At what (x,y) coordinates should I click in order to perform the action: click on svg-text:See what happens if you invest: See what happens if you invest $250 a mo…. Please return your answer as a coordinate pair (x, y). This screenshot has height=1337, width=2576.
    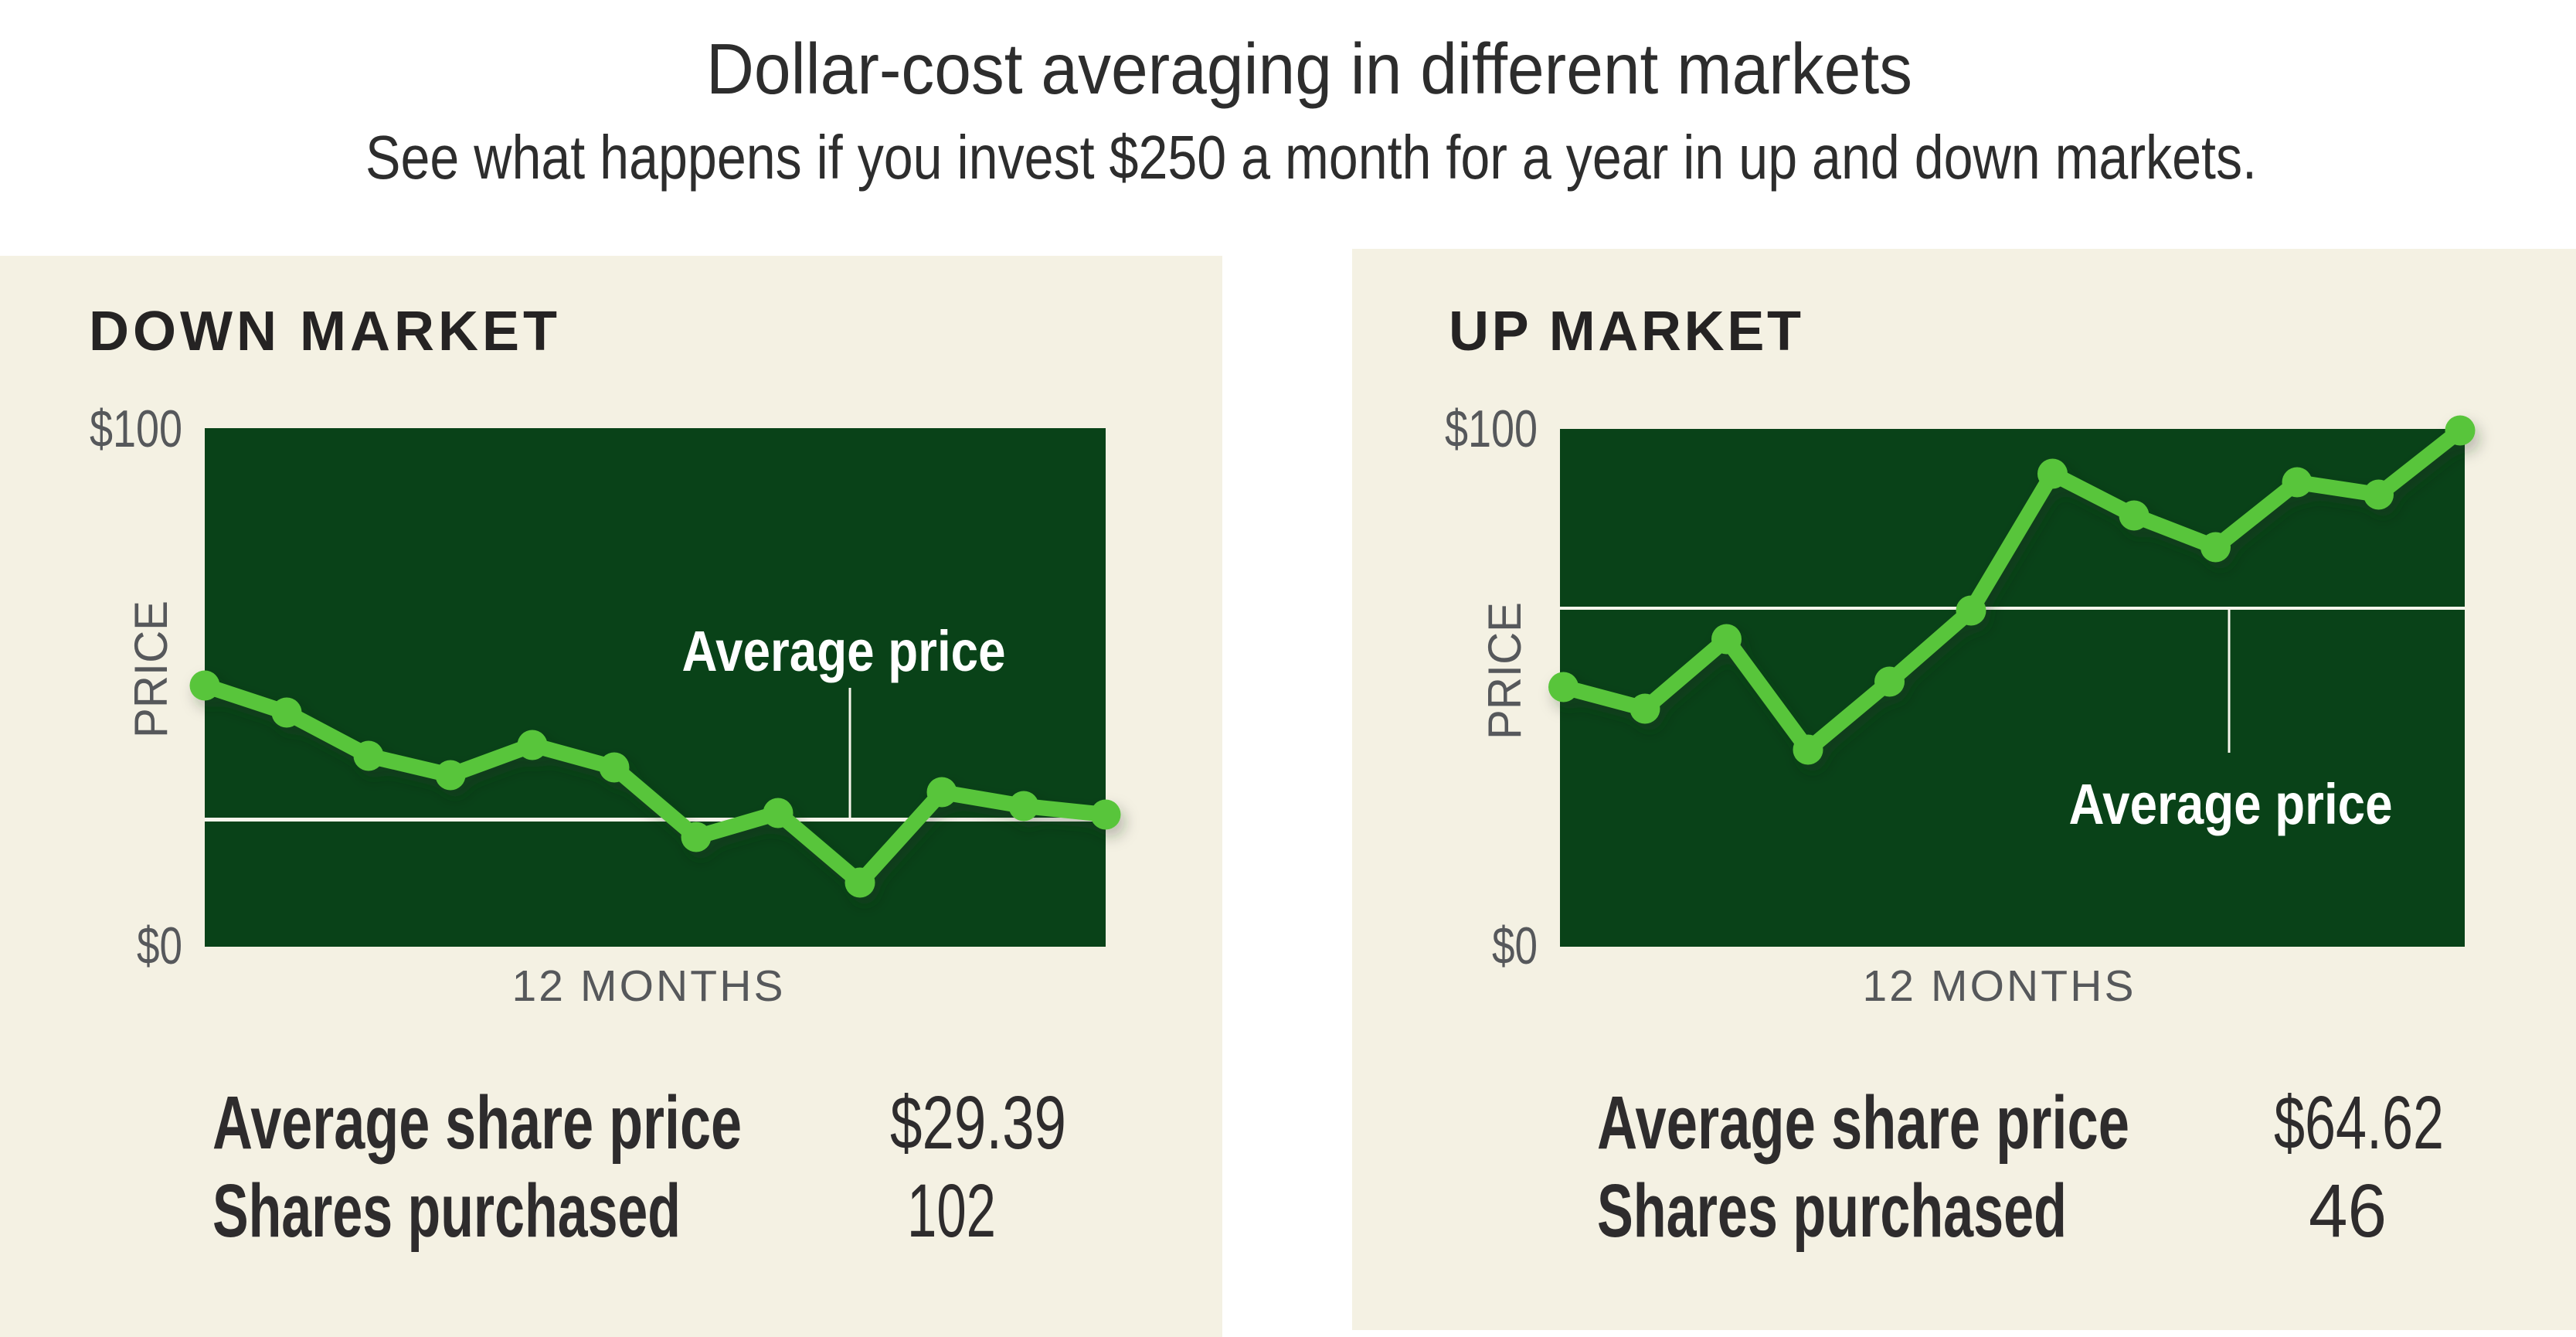
    Looking at the image, I should click on (1311, 157).